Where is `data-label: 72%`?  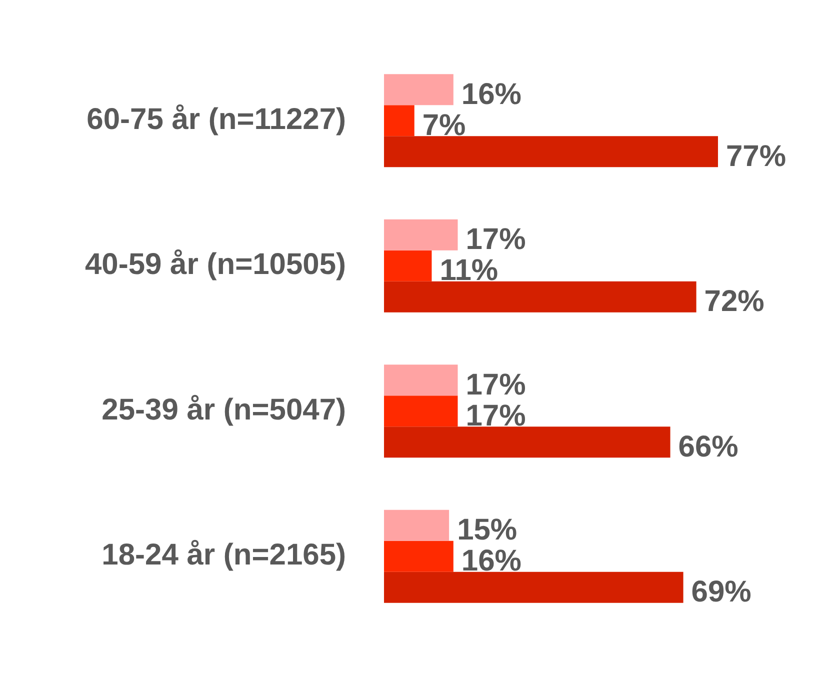 data-label: 72% is located at coordinates (734, 301).